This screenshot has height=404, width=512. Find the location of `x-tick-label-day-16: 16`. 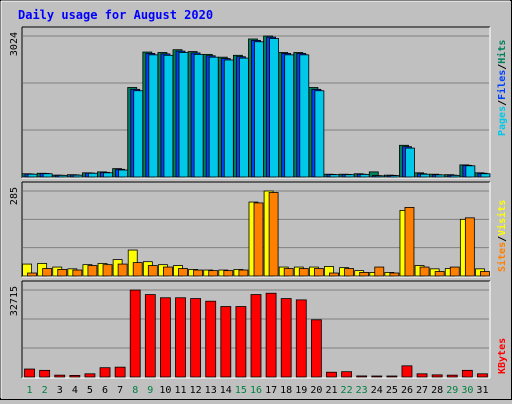

x-tick-label-day-16: 16 is located at coordinates (256, 390).